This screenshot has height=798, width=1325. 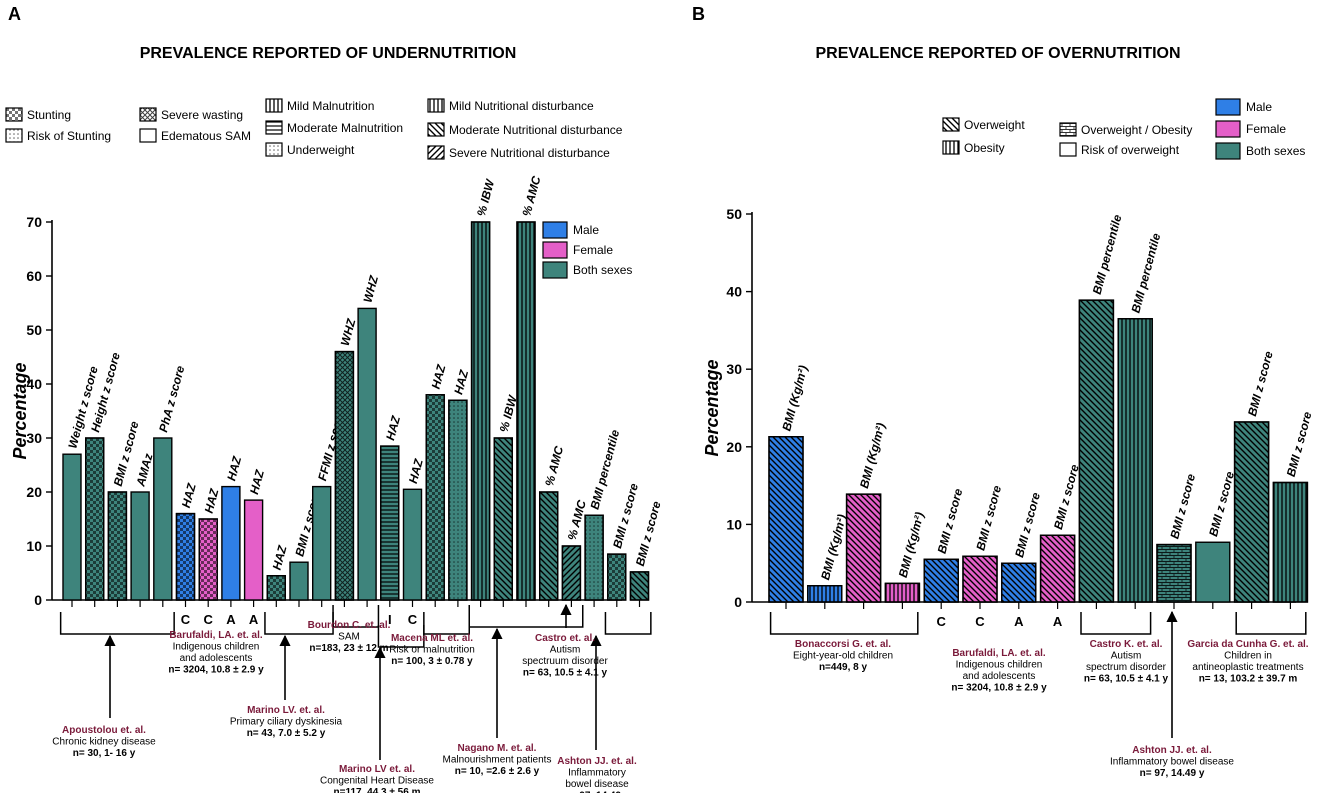 I want to click on bar-code: A, so click(x=231, y=619).